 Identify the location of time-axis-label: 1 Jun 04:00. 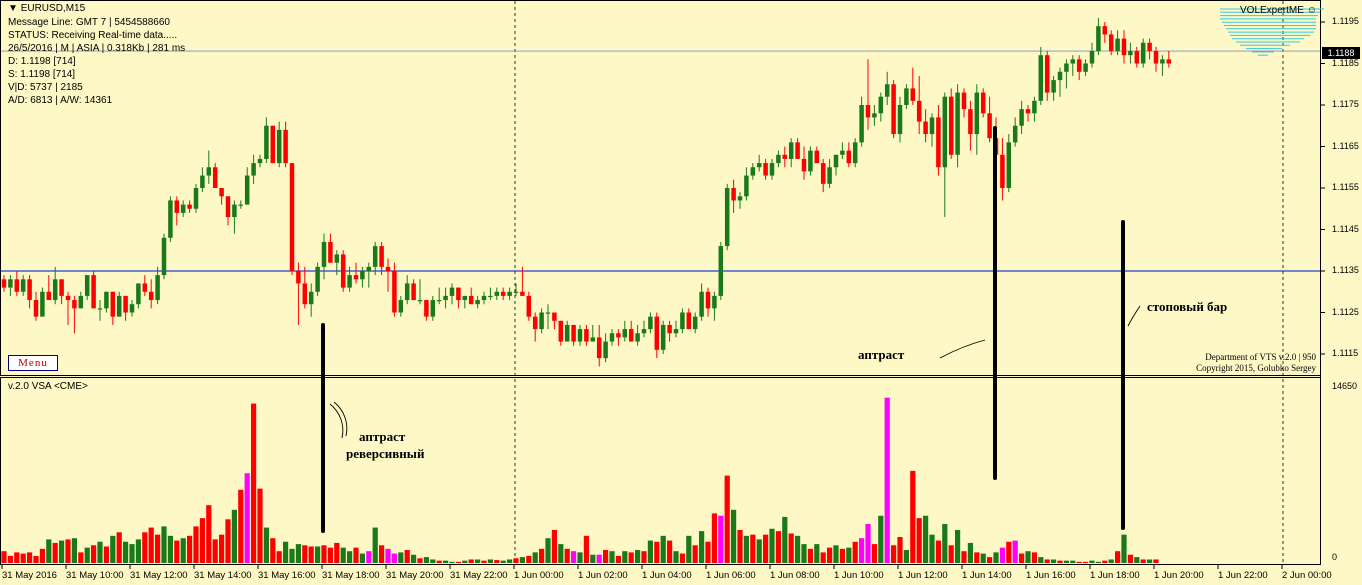
(667, 575).